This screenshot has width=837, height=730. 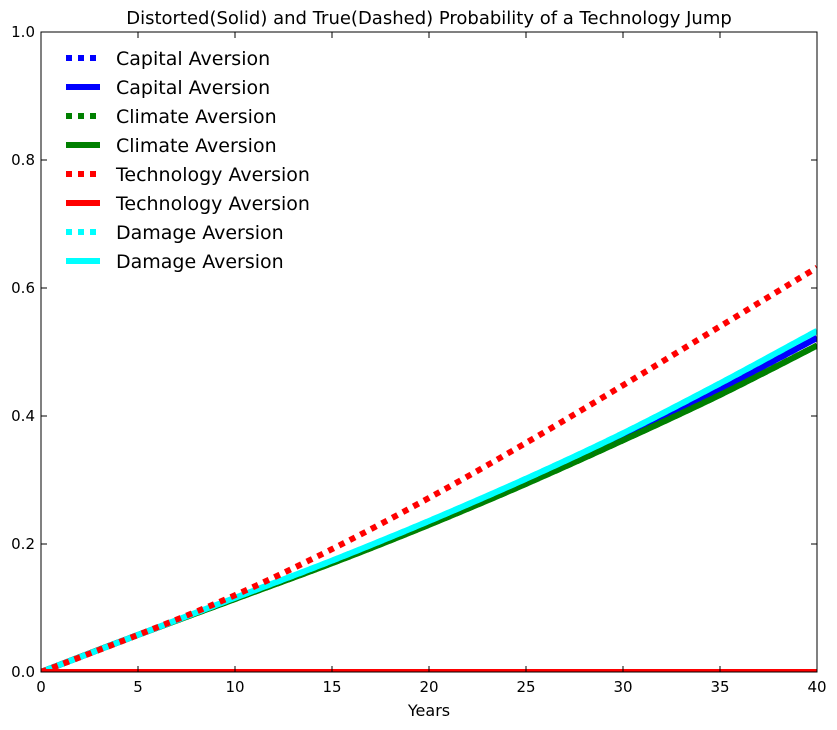 I want to click on x-tick-label: 10, so click(x=234, y=687).